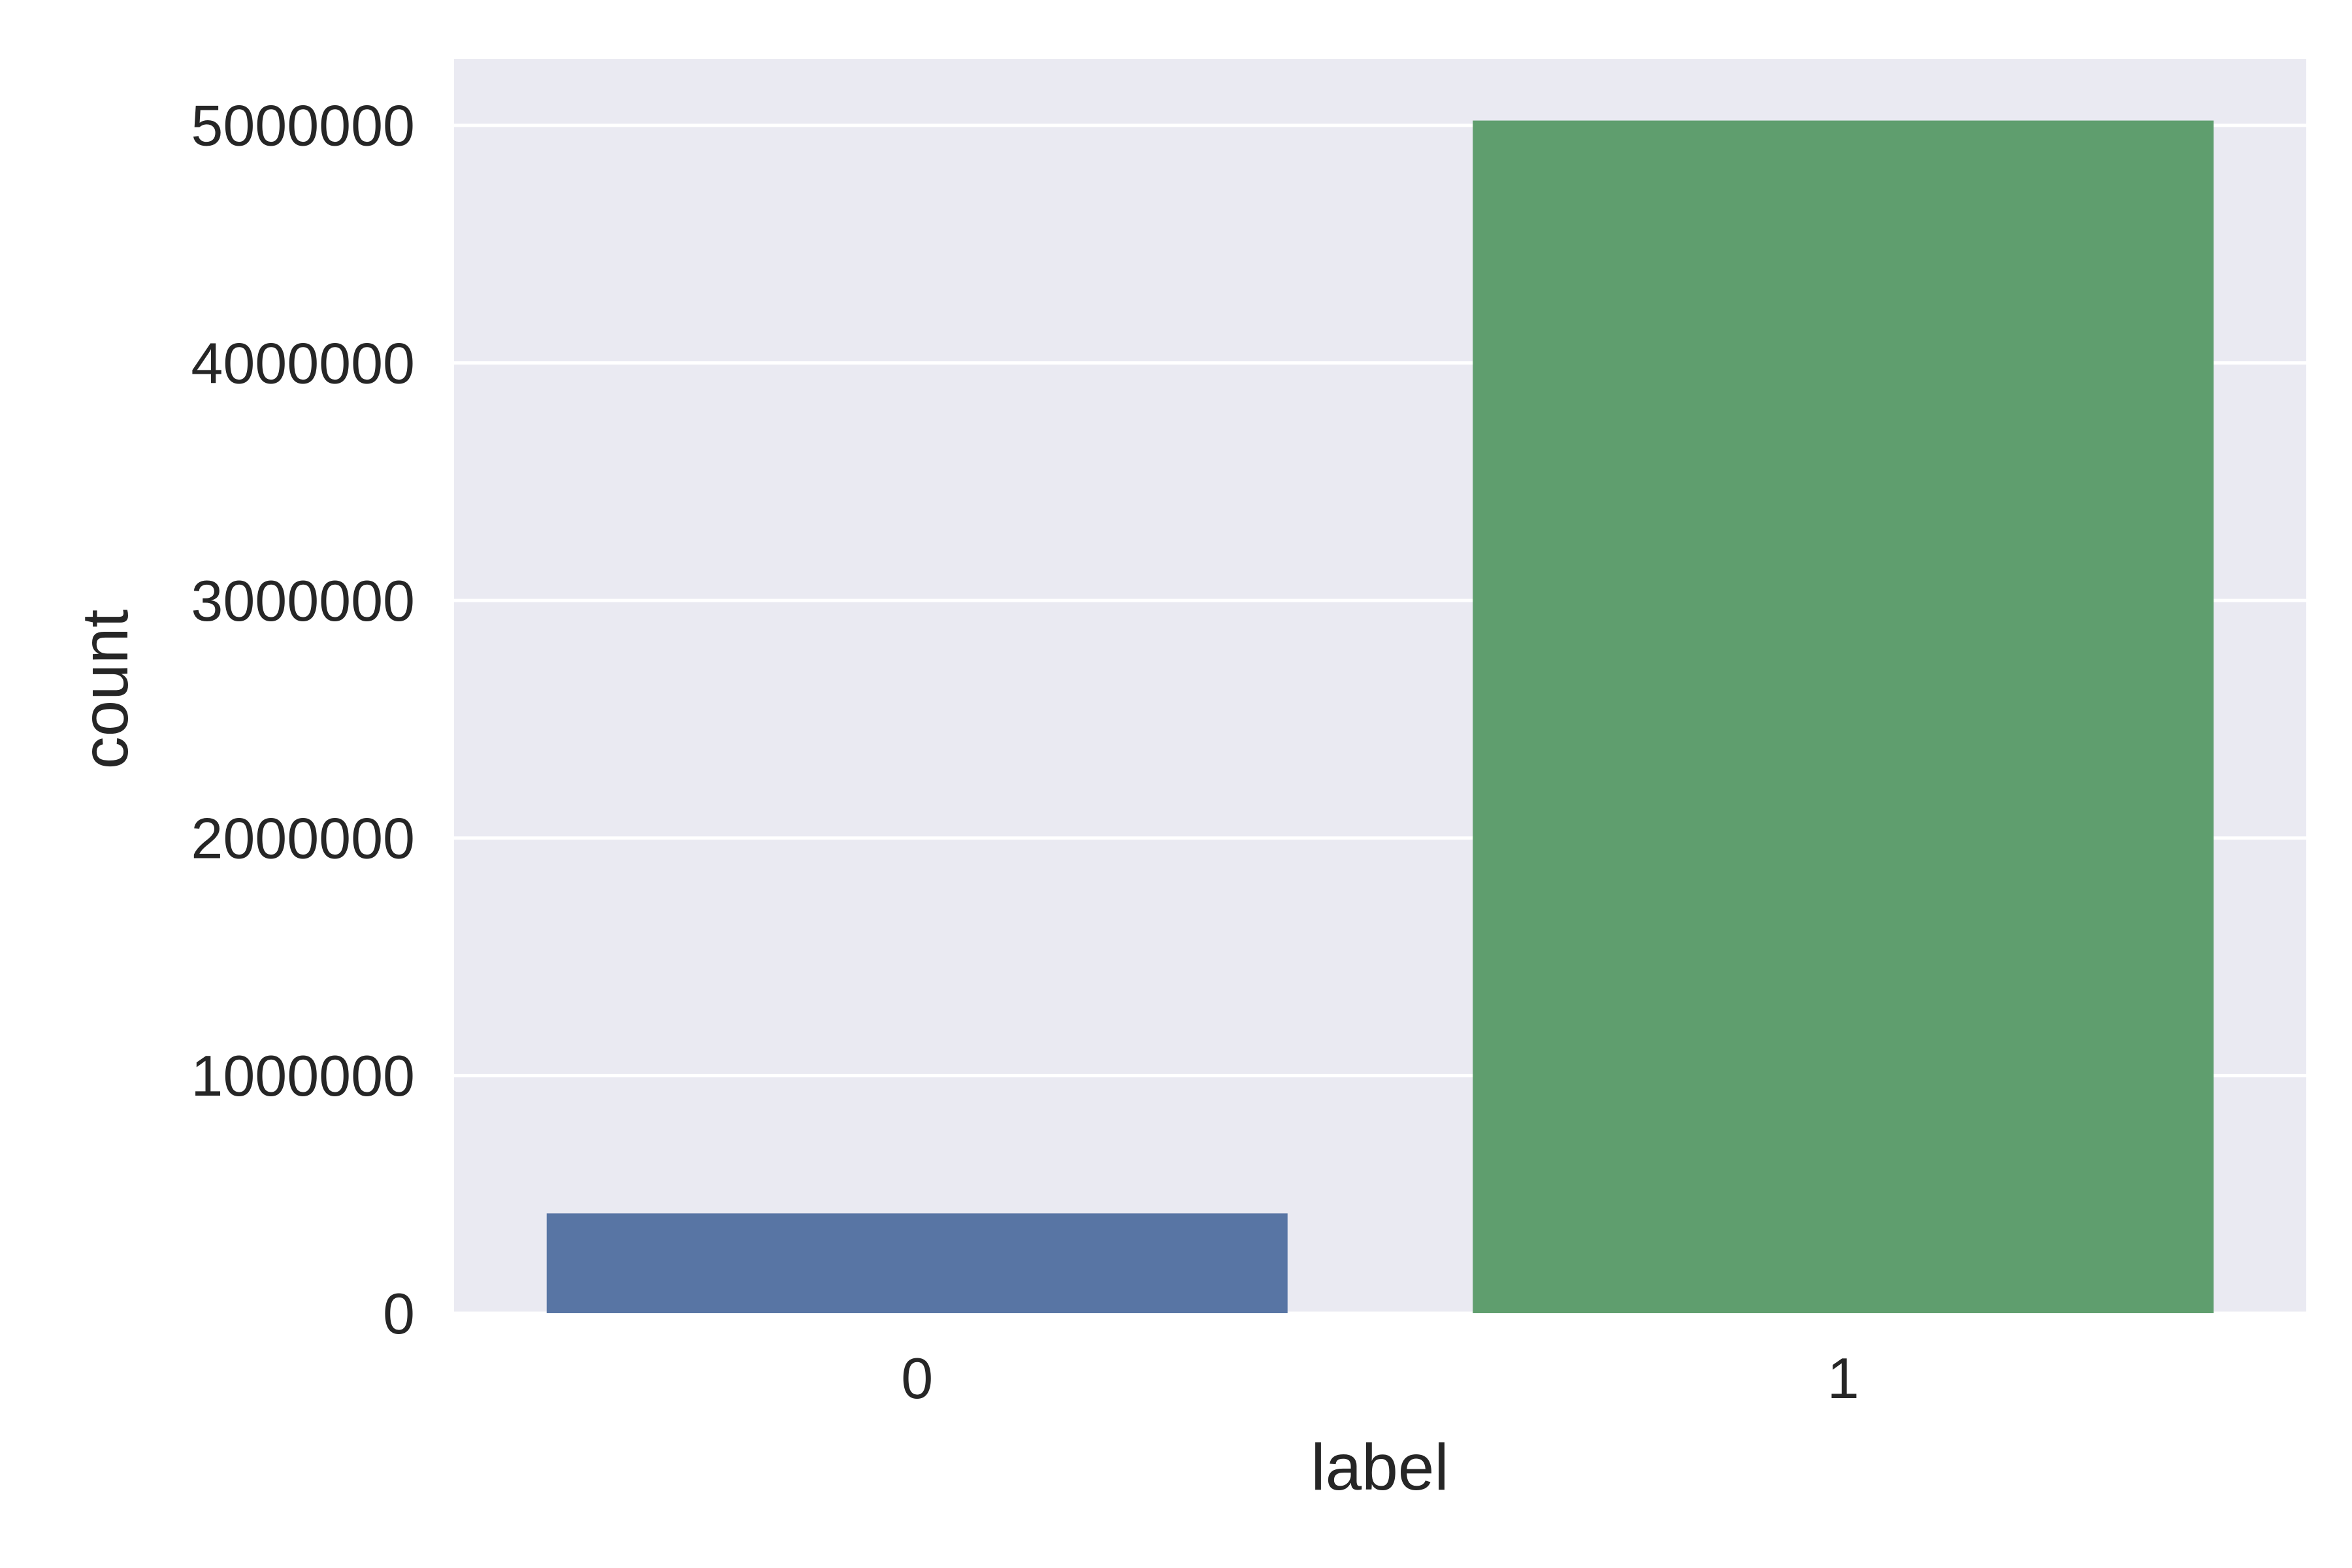  What do you see at coordinates (303, 838) in the screenshot?
I see `y-tick-label: 2000000` at bounding box center [303, 838].